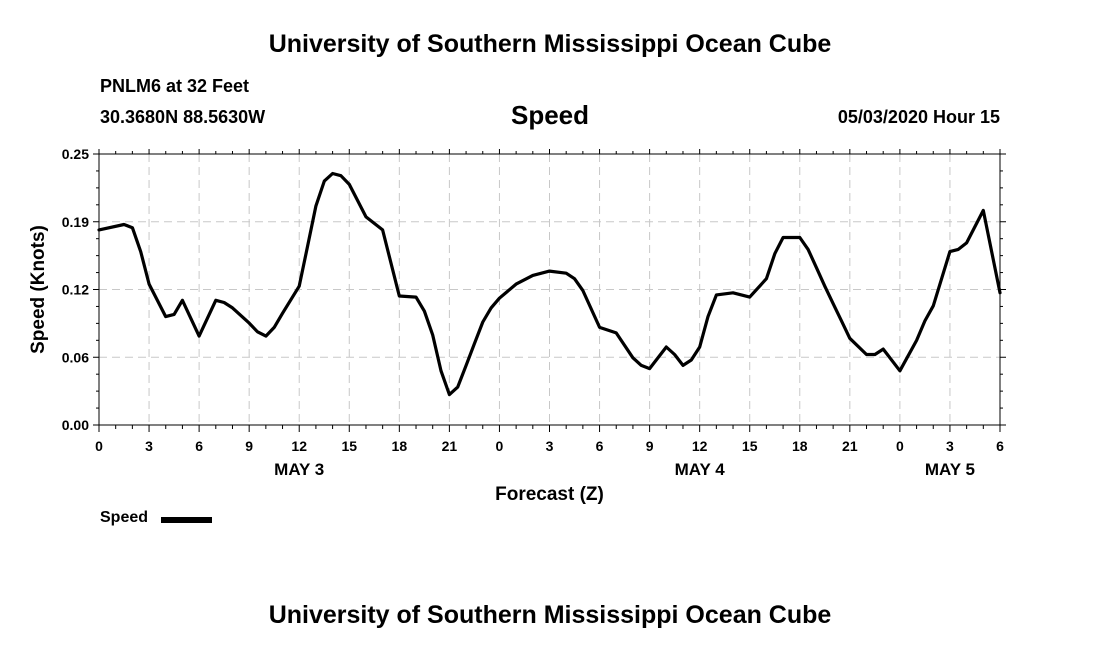 The width and height of the screenshot is (1100, 650). Describe the element at coordinates (124, 517) in the screenshot. I see `legend-label: Speed` at that location.